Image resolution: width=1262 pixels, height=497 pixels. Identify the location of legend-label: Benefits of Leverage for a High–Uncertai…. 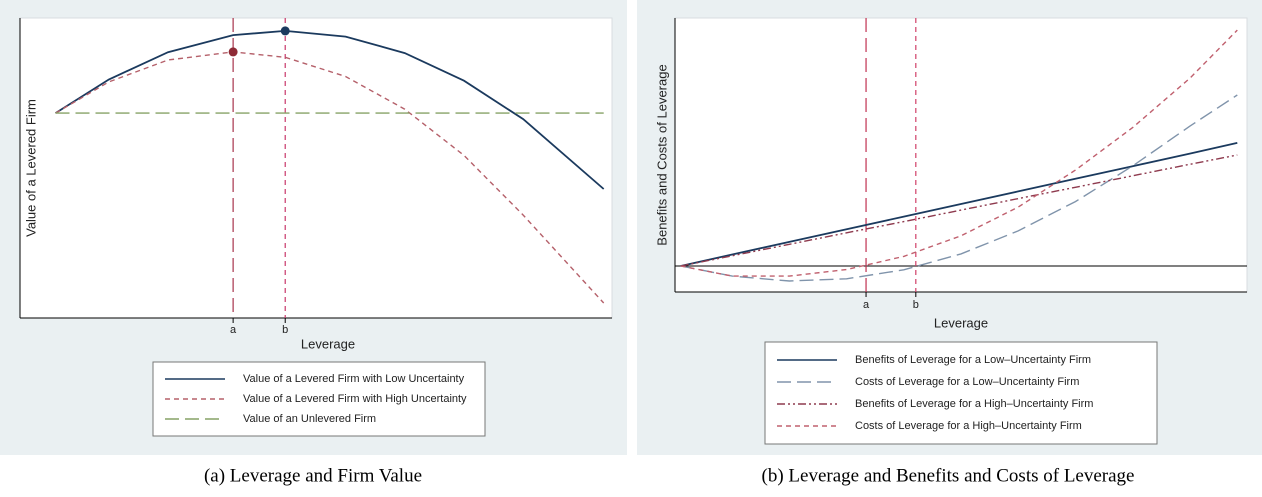
(974, 404).